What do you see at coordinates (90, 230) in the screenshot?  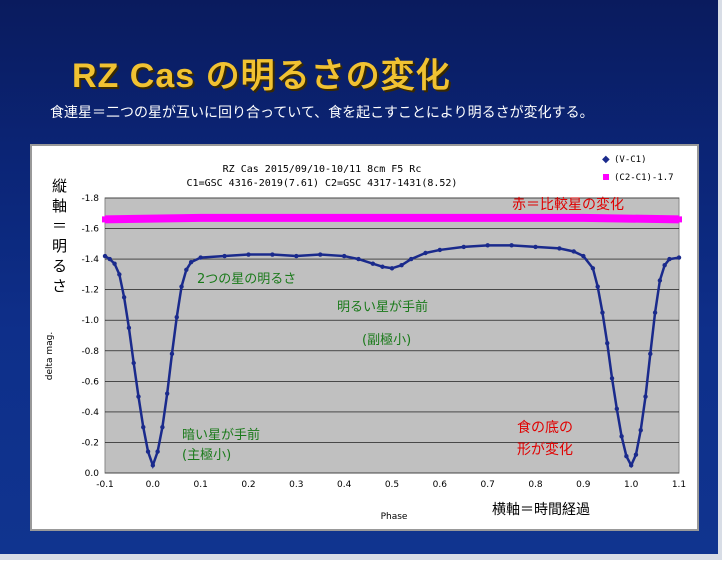 I see `y-tick-label: -1.6` at bounding box center [90, 230].